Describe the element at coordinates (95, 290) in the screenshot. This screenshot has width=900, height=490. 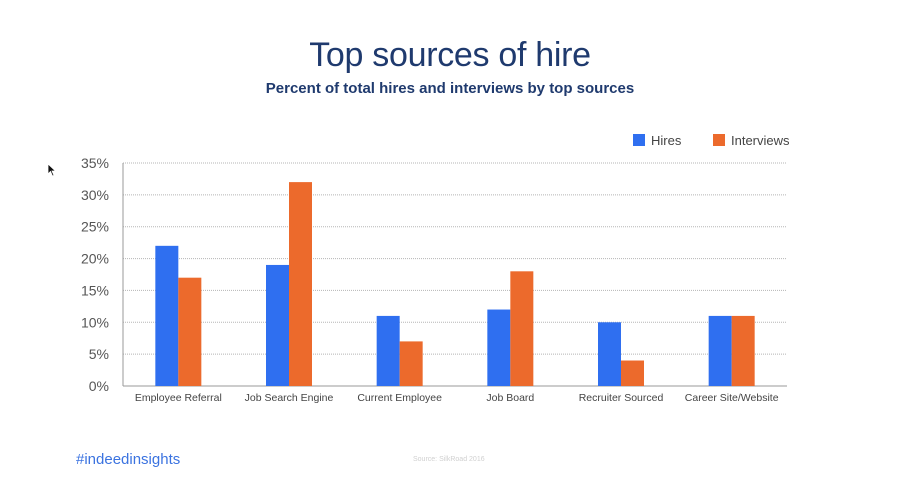
I see `y-tick-label: 15%` at that location.